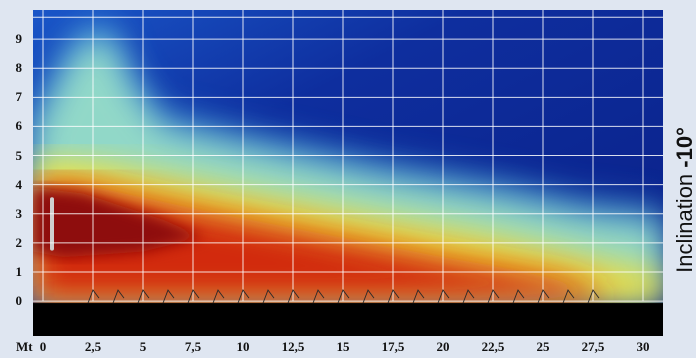  I want to click on x-tick-label: 25, so click(543, 346).